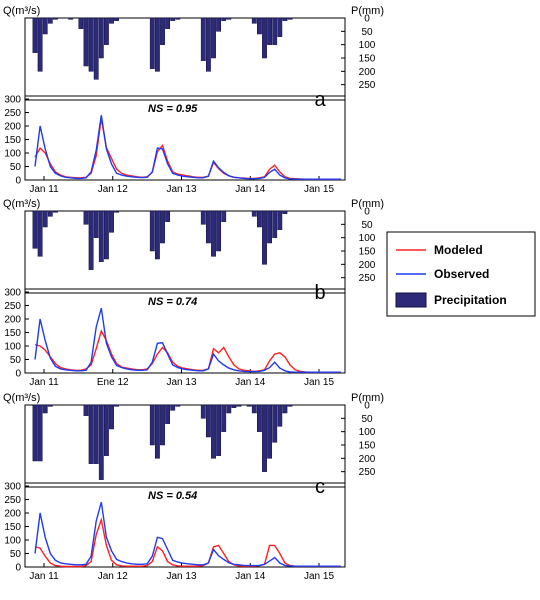 This screenshot has height=600, width=540. What do you see at coordinates (113, 382) in the screenshot?
I see `x-tick-label: Ene 12` at bounding box center [113, 382].